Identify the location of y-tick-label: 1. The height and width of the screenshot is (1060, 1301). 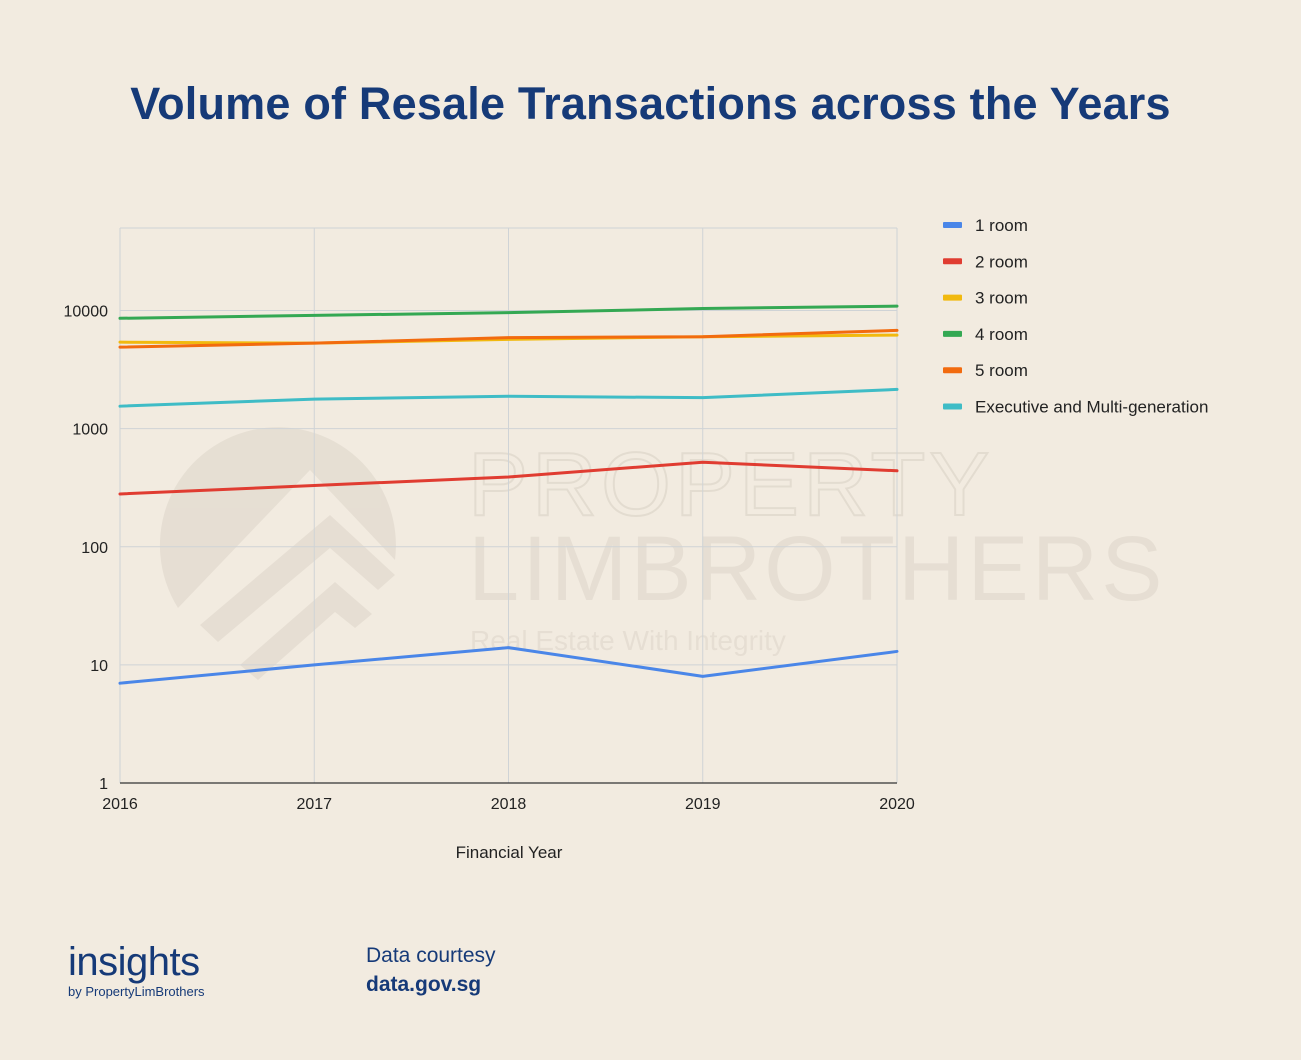
(103, 784).